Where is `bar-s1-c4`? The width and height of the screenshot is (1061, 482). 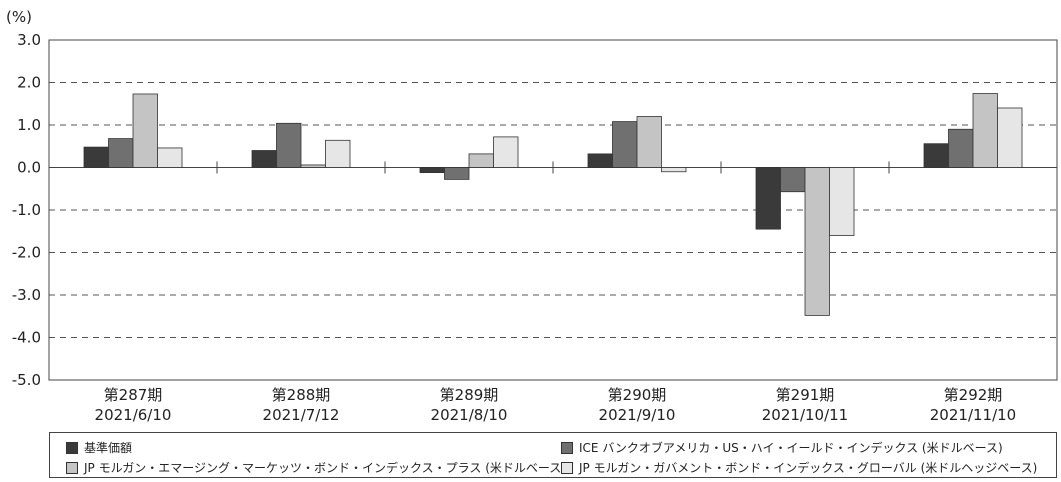
bar-s1-c4 is located at coordinates (600, 160).